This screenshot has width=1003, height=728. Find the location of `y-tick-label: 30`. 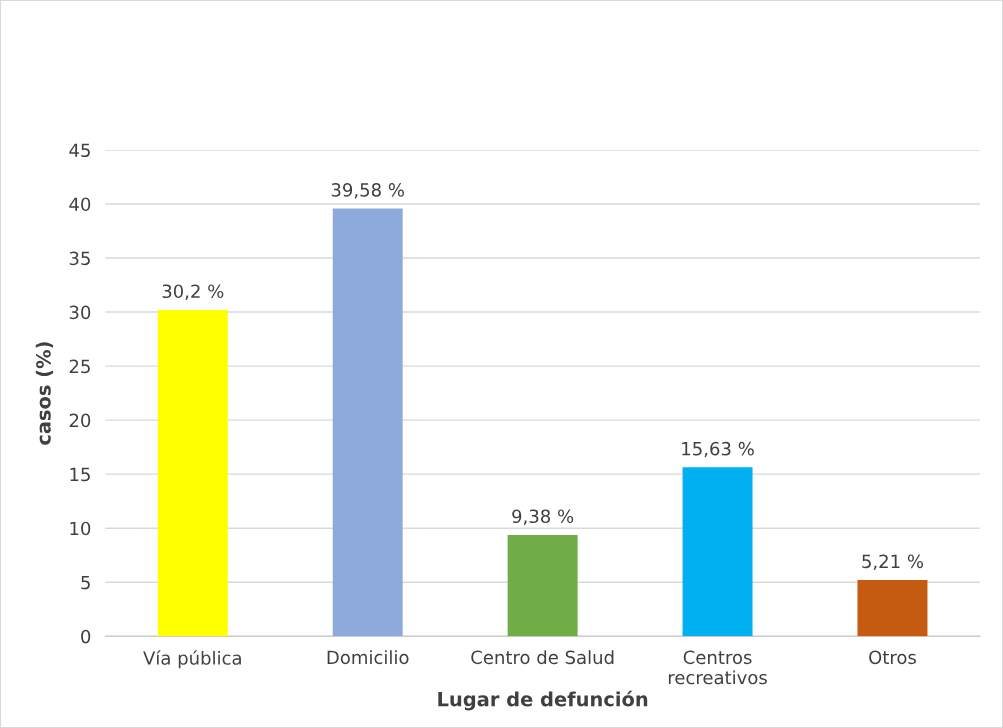

y-tick-label: 30 is located at coordinates (80, 312).